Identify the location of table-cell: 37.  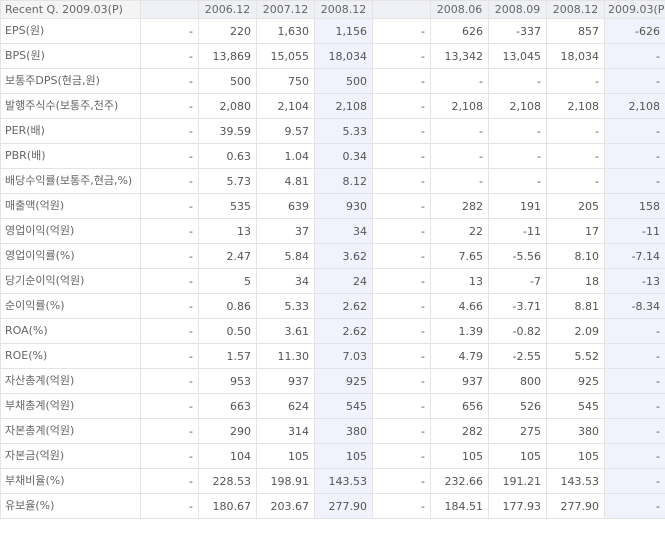
(285, 231).